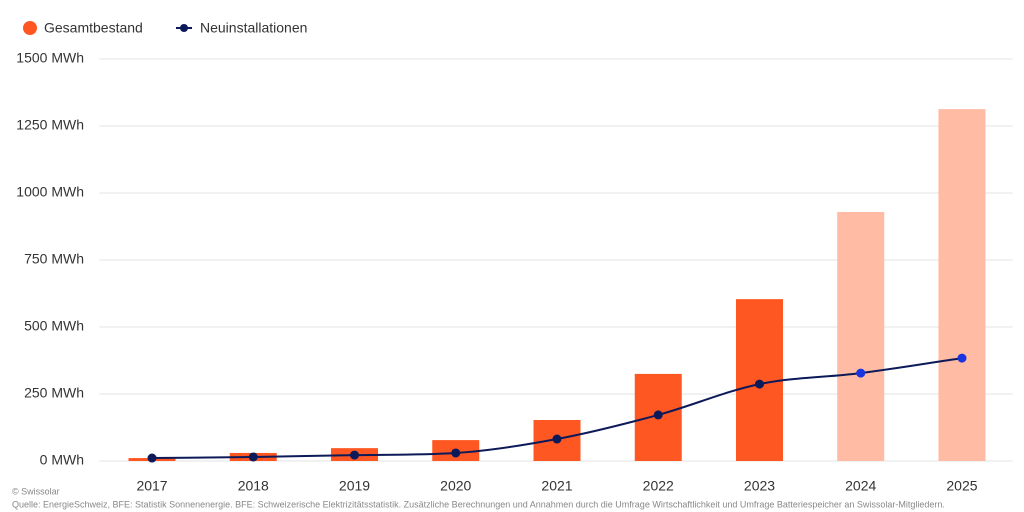 This screenshot has height=512, width=1024. What do you see at coordinates (253, 486) in the screenshot?
I see `x-tick-label: 2018` at bounding box center [253, 486].